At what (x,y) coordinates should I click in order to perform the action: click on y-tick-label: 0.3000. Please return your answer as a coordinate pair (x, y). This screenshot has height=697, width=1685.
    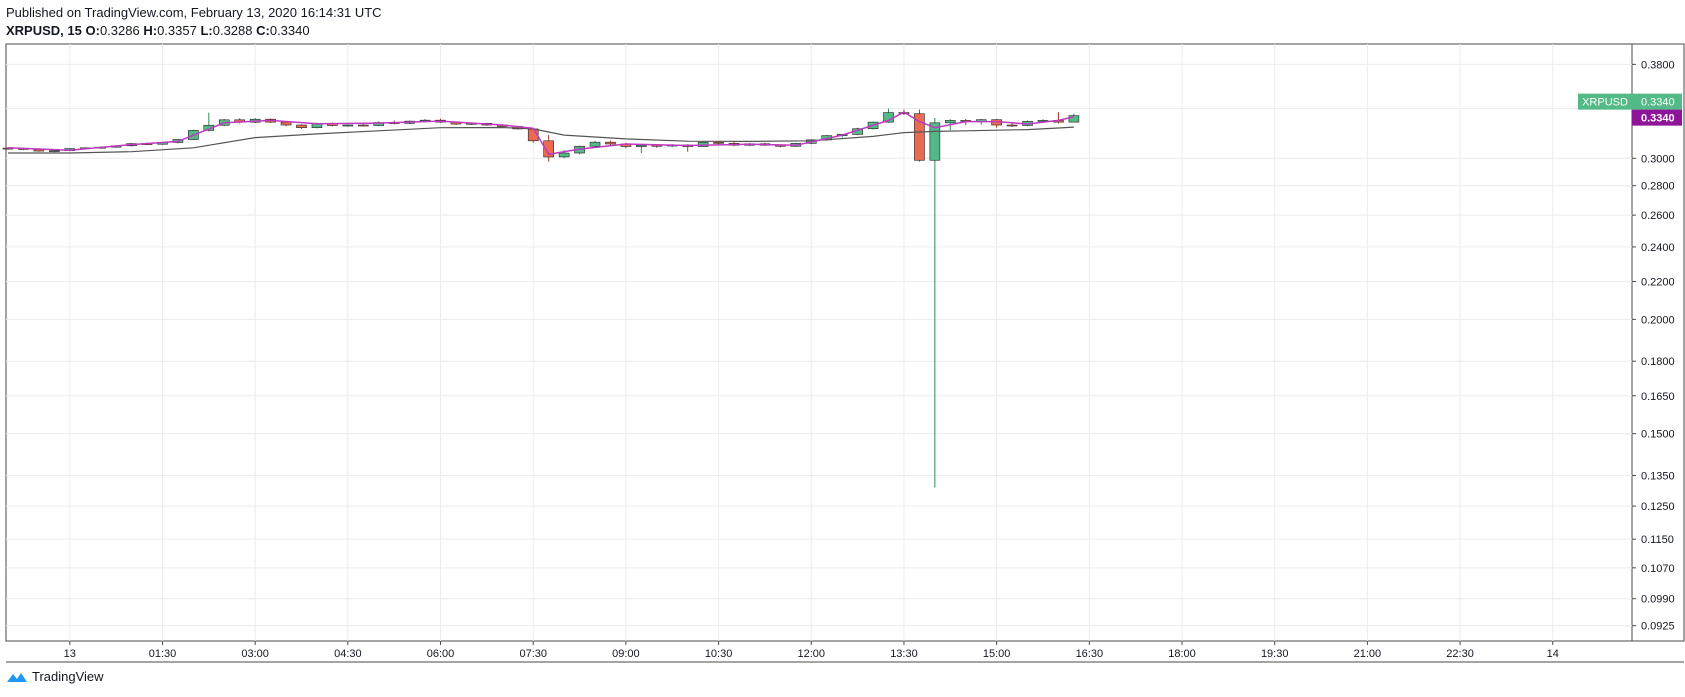
    Looking at the image, I should click on (1658, 159).